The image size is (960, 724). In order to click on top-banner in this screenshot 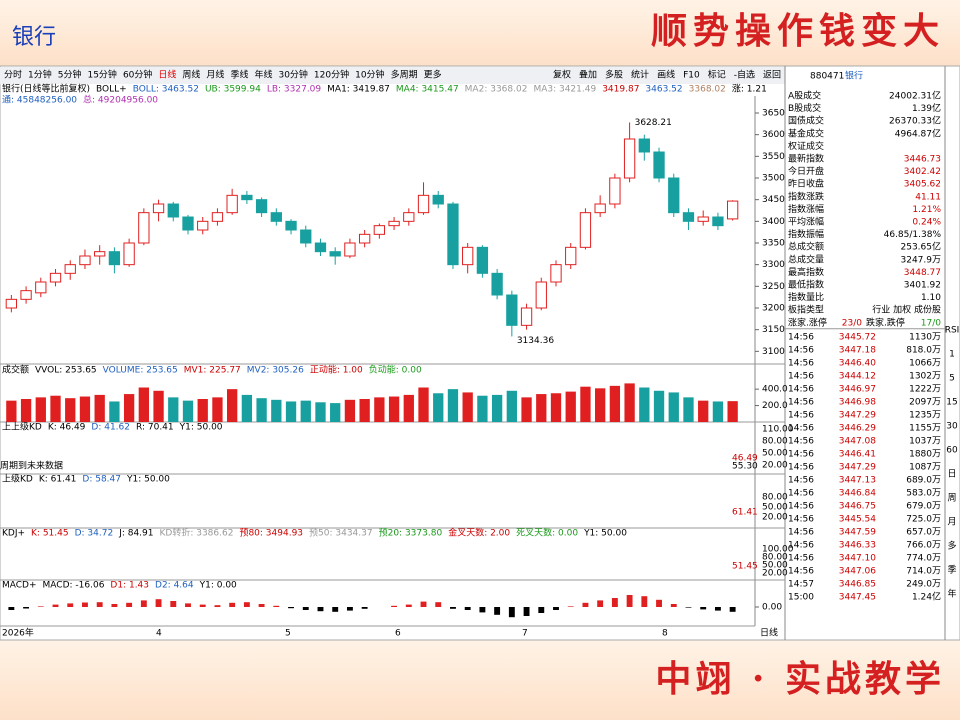, I will do `click(480, 33)`.